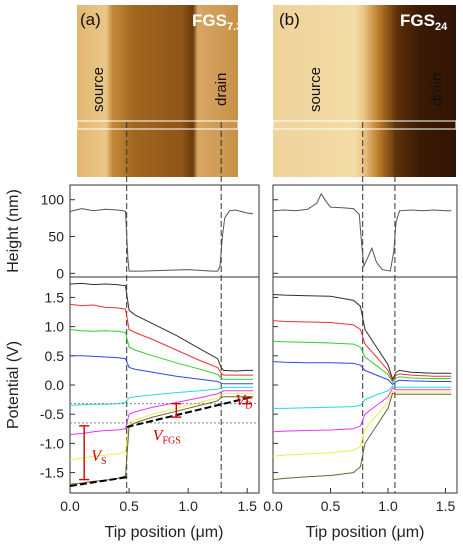 This screenshot has height=546, width=463. Describe the element at coordinates (98, 89) in the screenshot. I see `source-label-a: source` at that location.